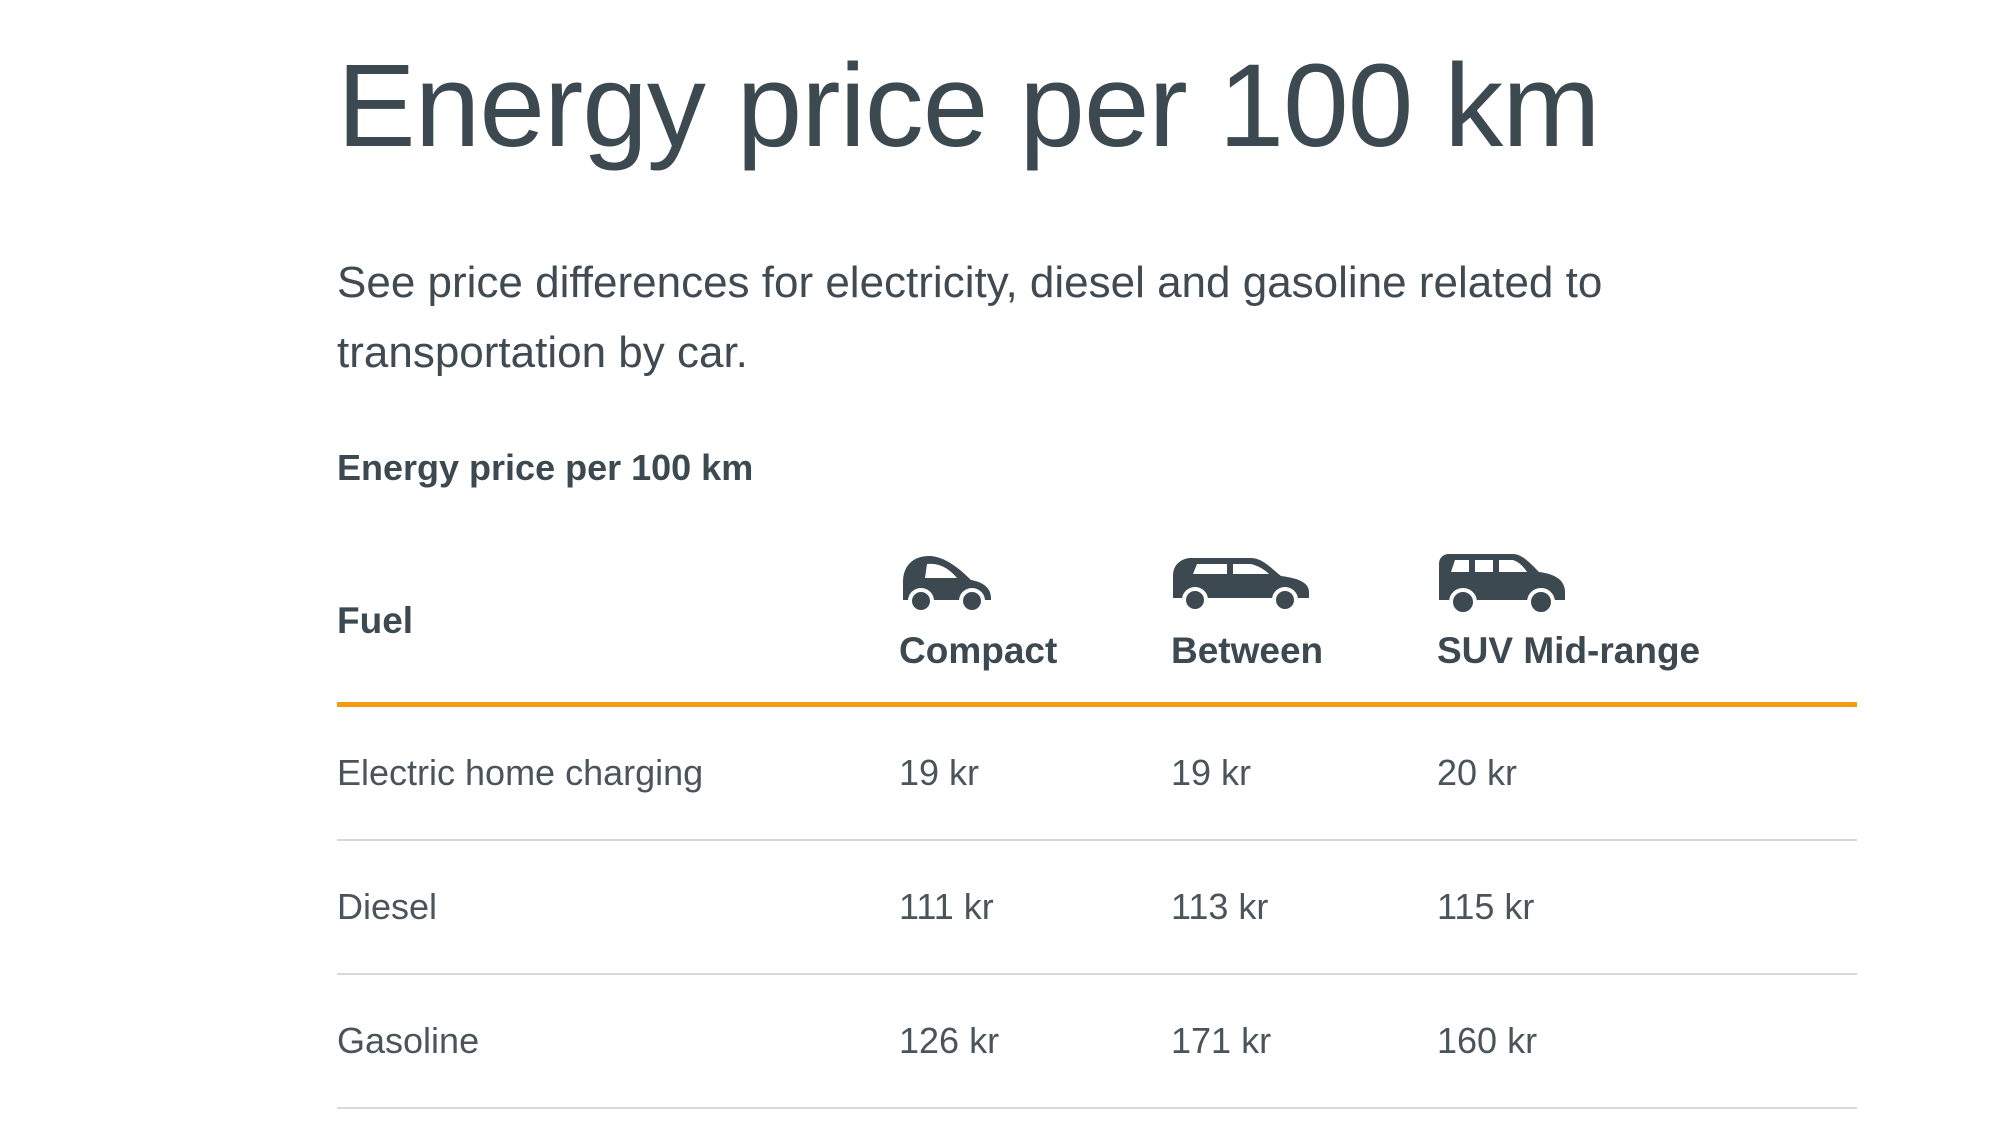  I want to click on column-label-suv: SUV Mid-range, so click(1569, 650).